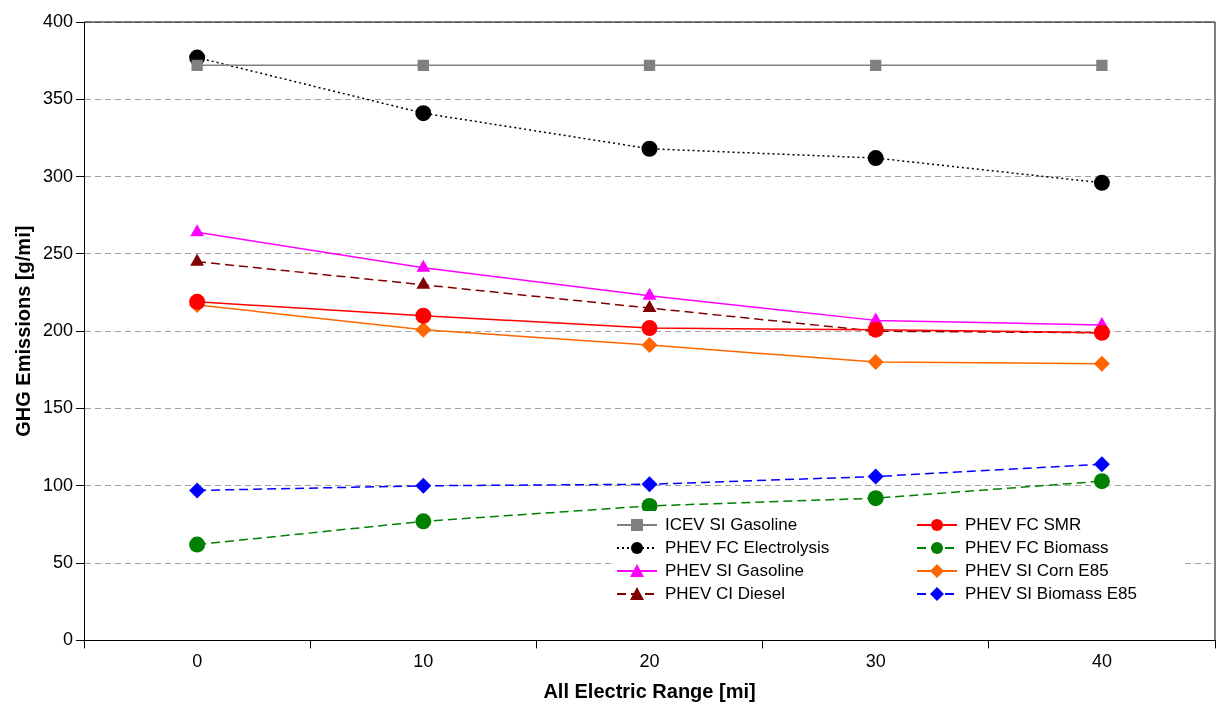  Describe the element at coordinates (734, 571) in the screenshot. I see `legend-label: PHEV SI Gasoline` at that location.